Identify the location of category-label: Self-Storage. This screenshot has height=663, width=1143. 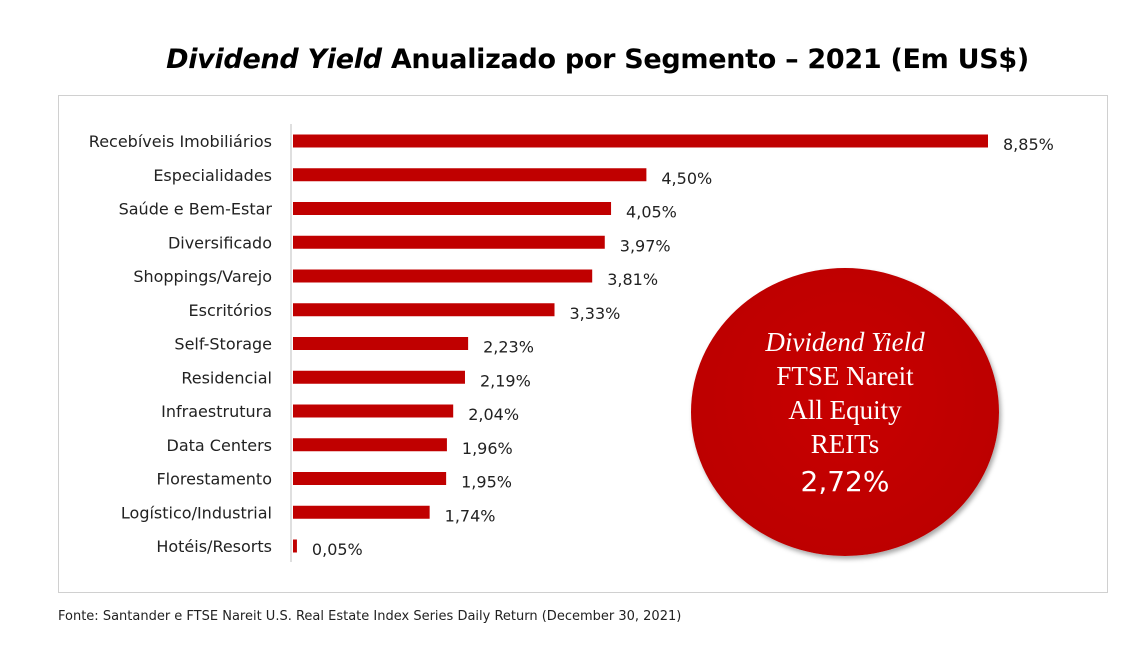
(223, 344).